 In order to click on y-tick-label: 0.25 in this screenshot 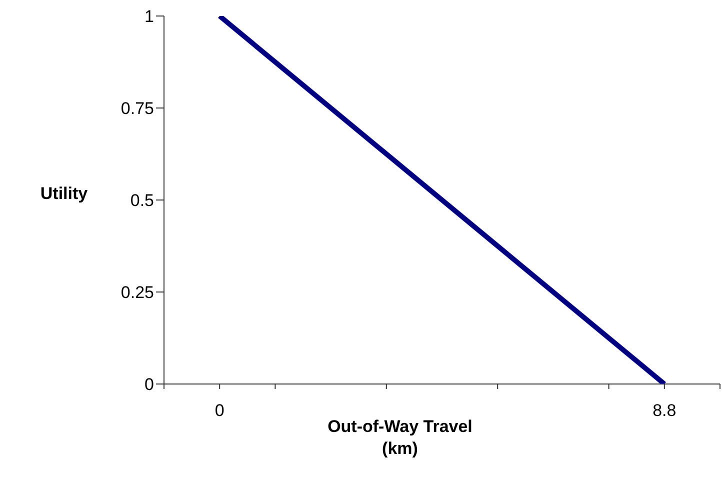, I will do `click(137, 292)`.